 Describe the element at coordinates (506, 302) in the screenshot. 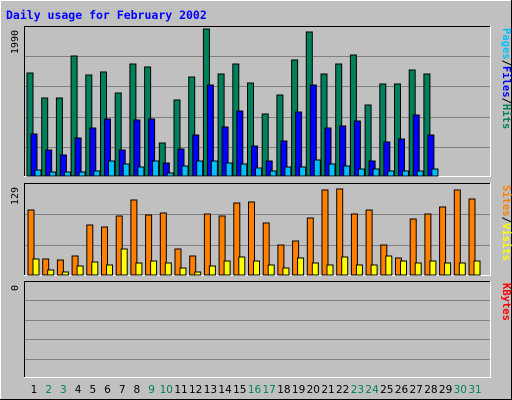

I see `axis-legend-kbytes: KBytes` at that location.